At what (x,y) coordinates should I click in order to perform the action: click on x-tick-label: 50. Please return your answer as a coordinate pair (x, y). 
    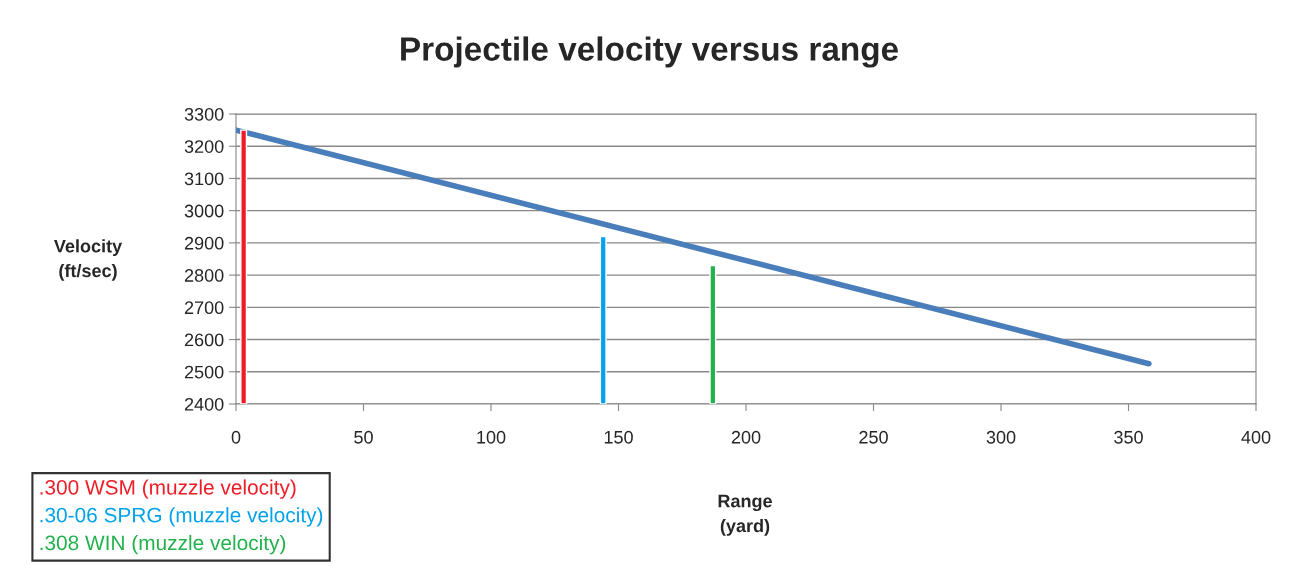
    Looking at the image, I should click on (363, 437).